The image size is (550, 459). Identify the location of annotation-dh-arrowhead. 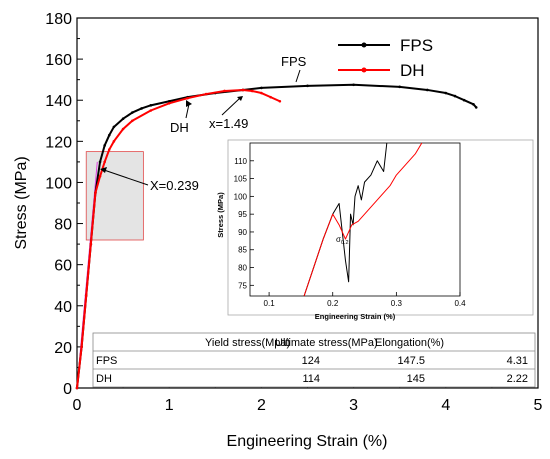
(189, 103).